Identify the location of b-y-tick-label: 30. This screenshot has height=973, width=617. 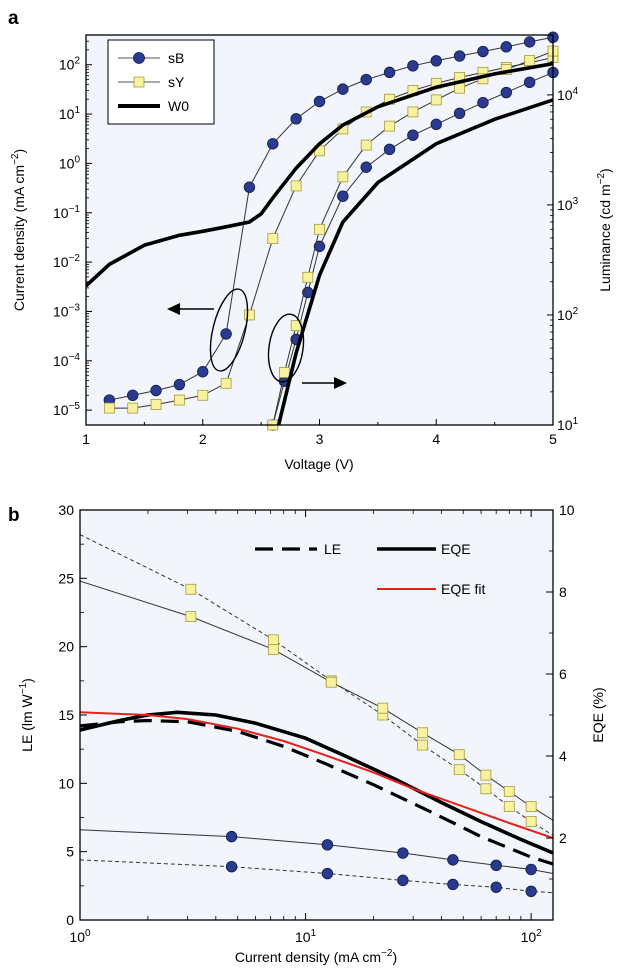
(66, 510).